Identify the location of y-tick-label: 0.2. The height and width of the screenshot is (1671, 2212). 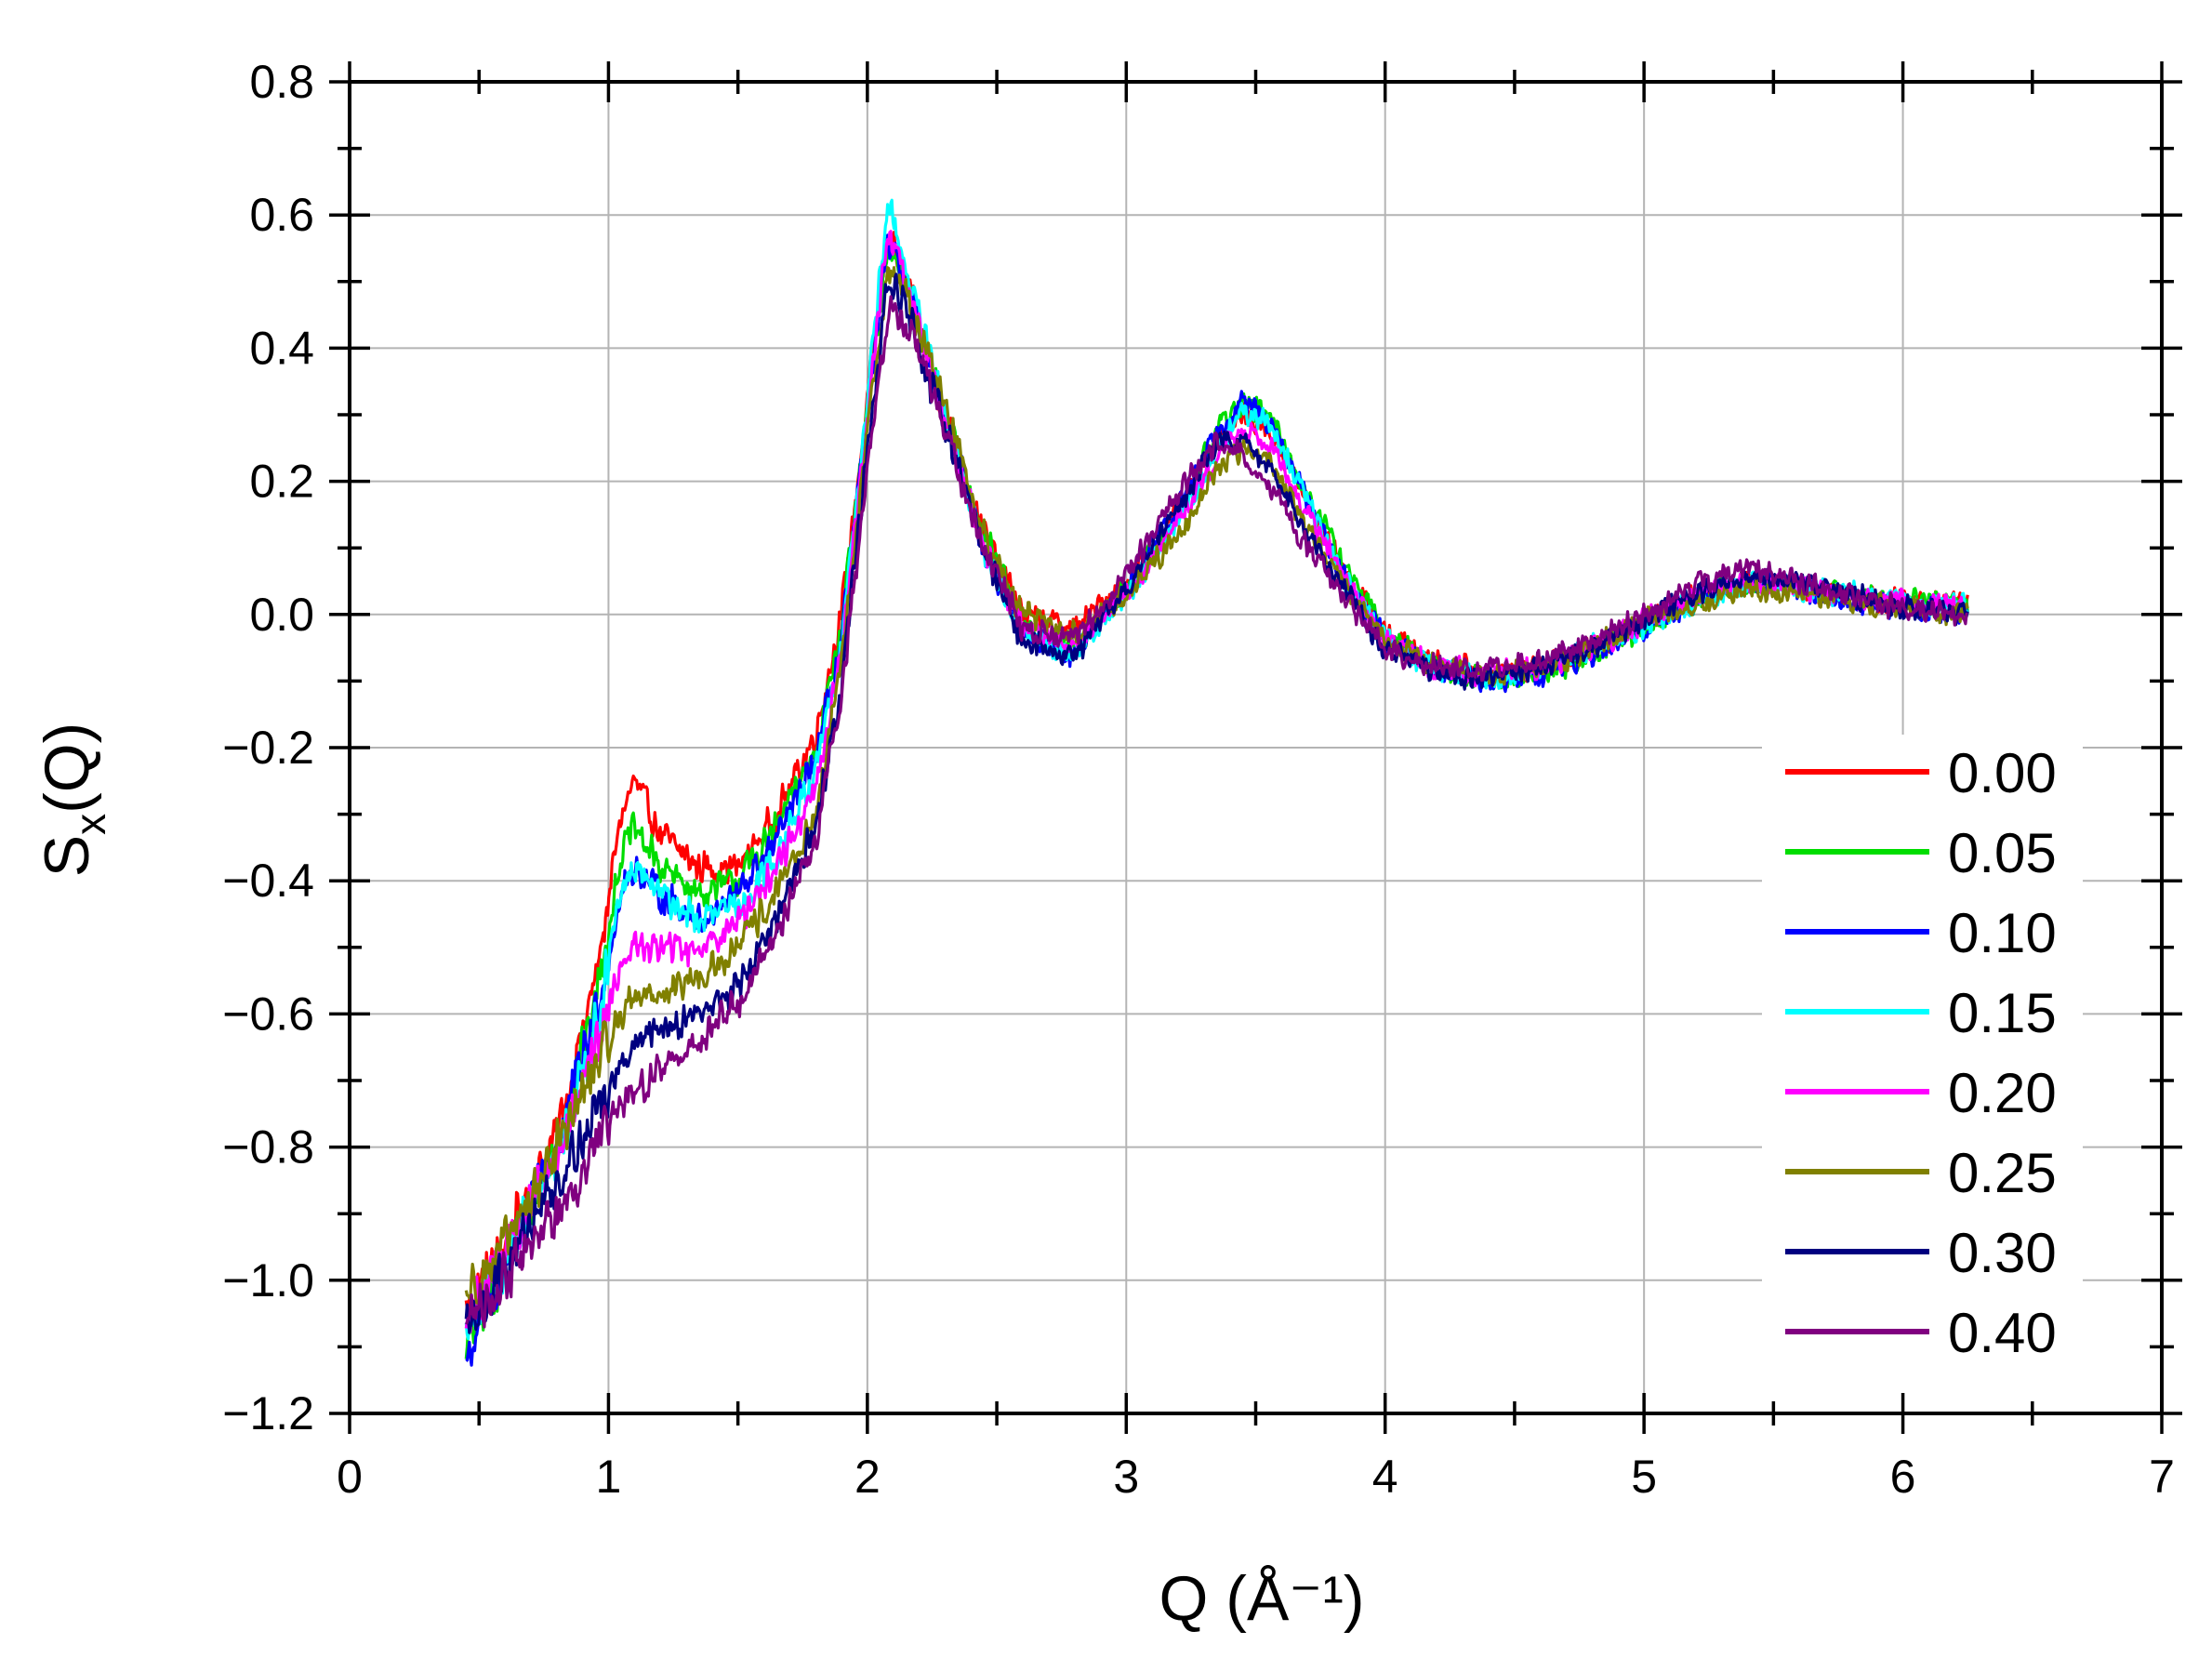
(281, 482).